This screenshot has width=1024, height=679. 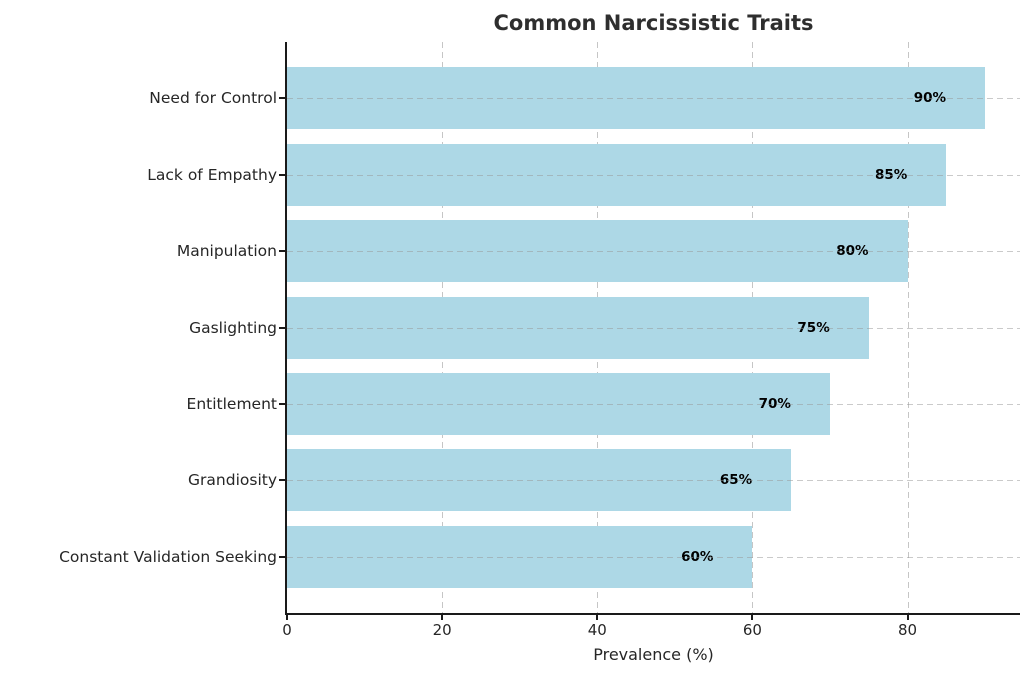 I want to click on category-label: Grandiosity, so click(x=232, y=480).